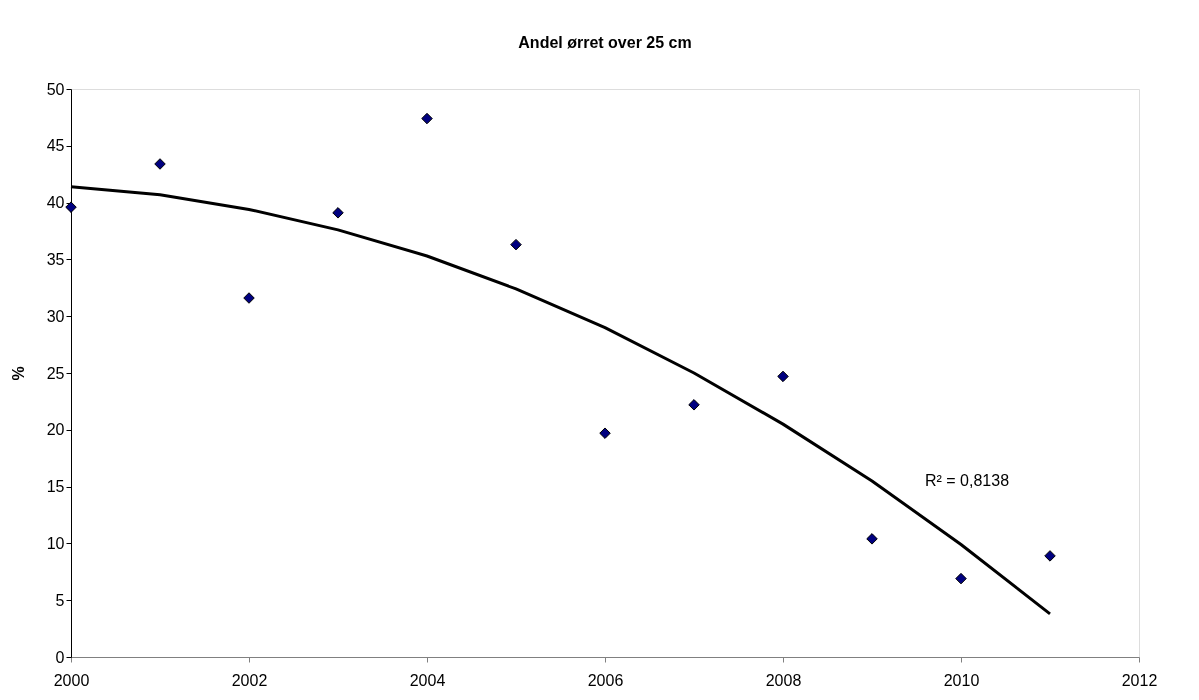  I want to click on y-tick-label: 20, so click(55, 430).